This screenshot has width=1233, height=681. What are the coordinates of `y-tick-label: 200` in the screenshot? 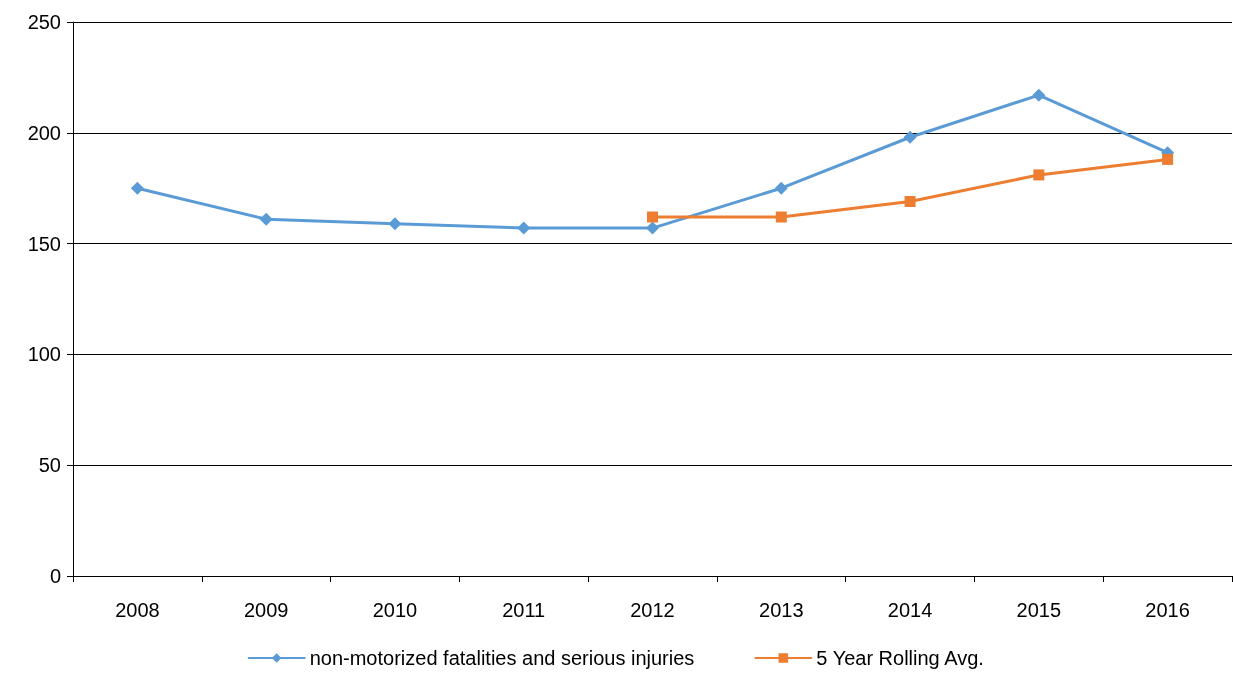 It's located at (44, 132).